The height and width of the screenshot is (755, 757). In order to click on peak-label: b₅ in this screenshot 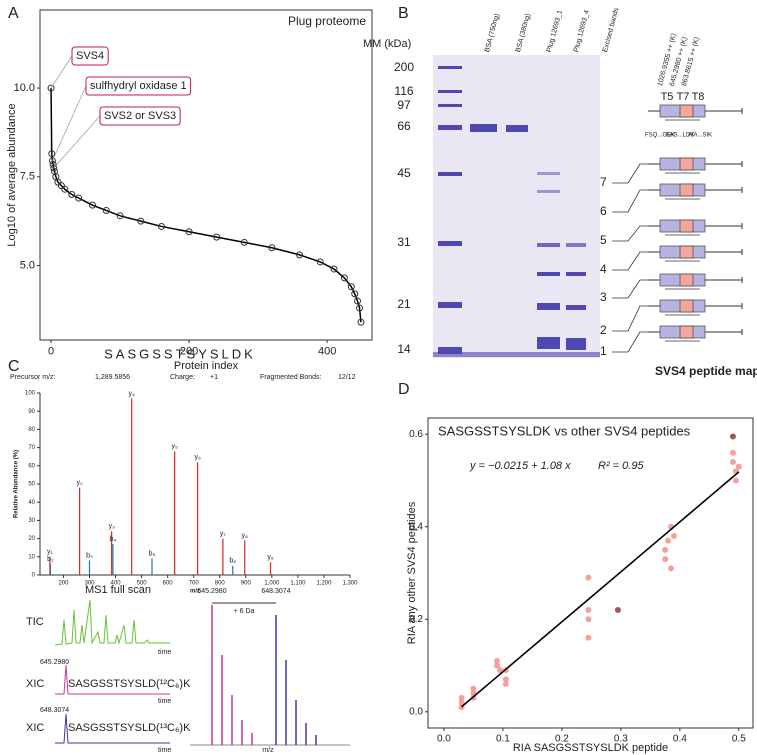, I will do `click(152, 553)`.